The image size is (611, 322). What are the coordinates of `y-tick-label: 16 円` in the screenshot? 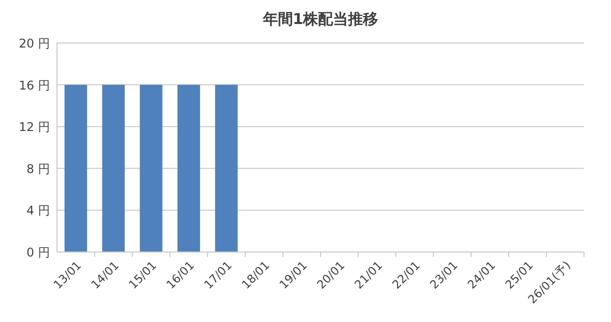 It's located at (34, 85).